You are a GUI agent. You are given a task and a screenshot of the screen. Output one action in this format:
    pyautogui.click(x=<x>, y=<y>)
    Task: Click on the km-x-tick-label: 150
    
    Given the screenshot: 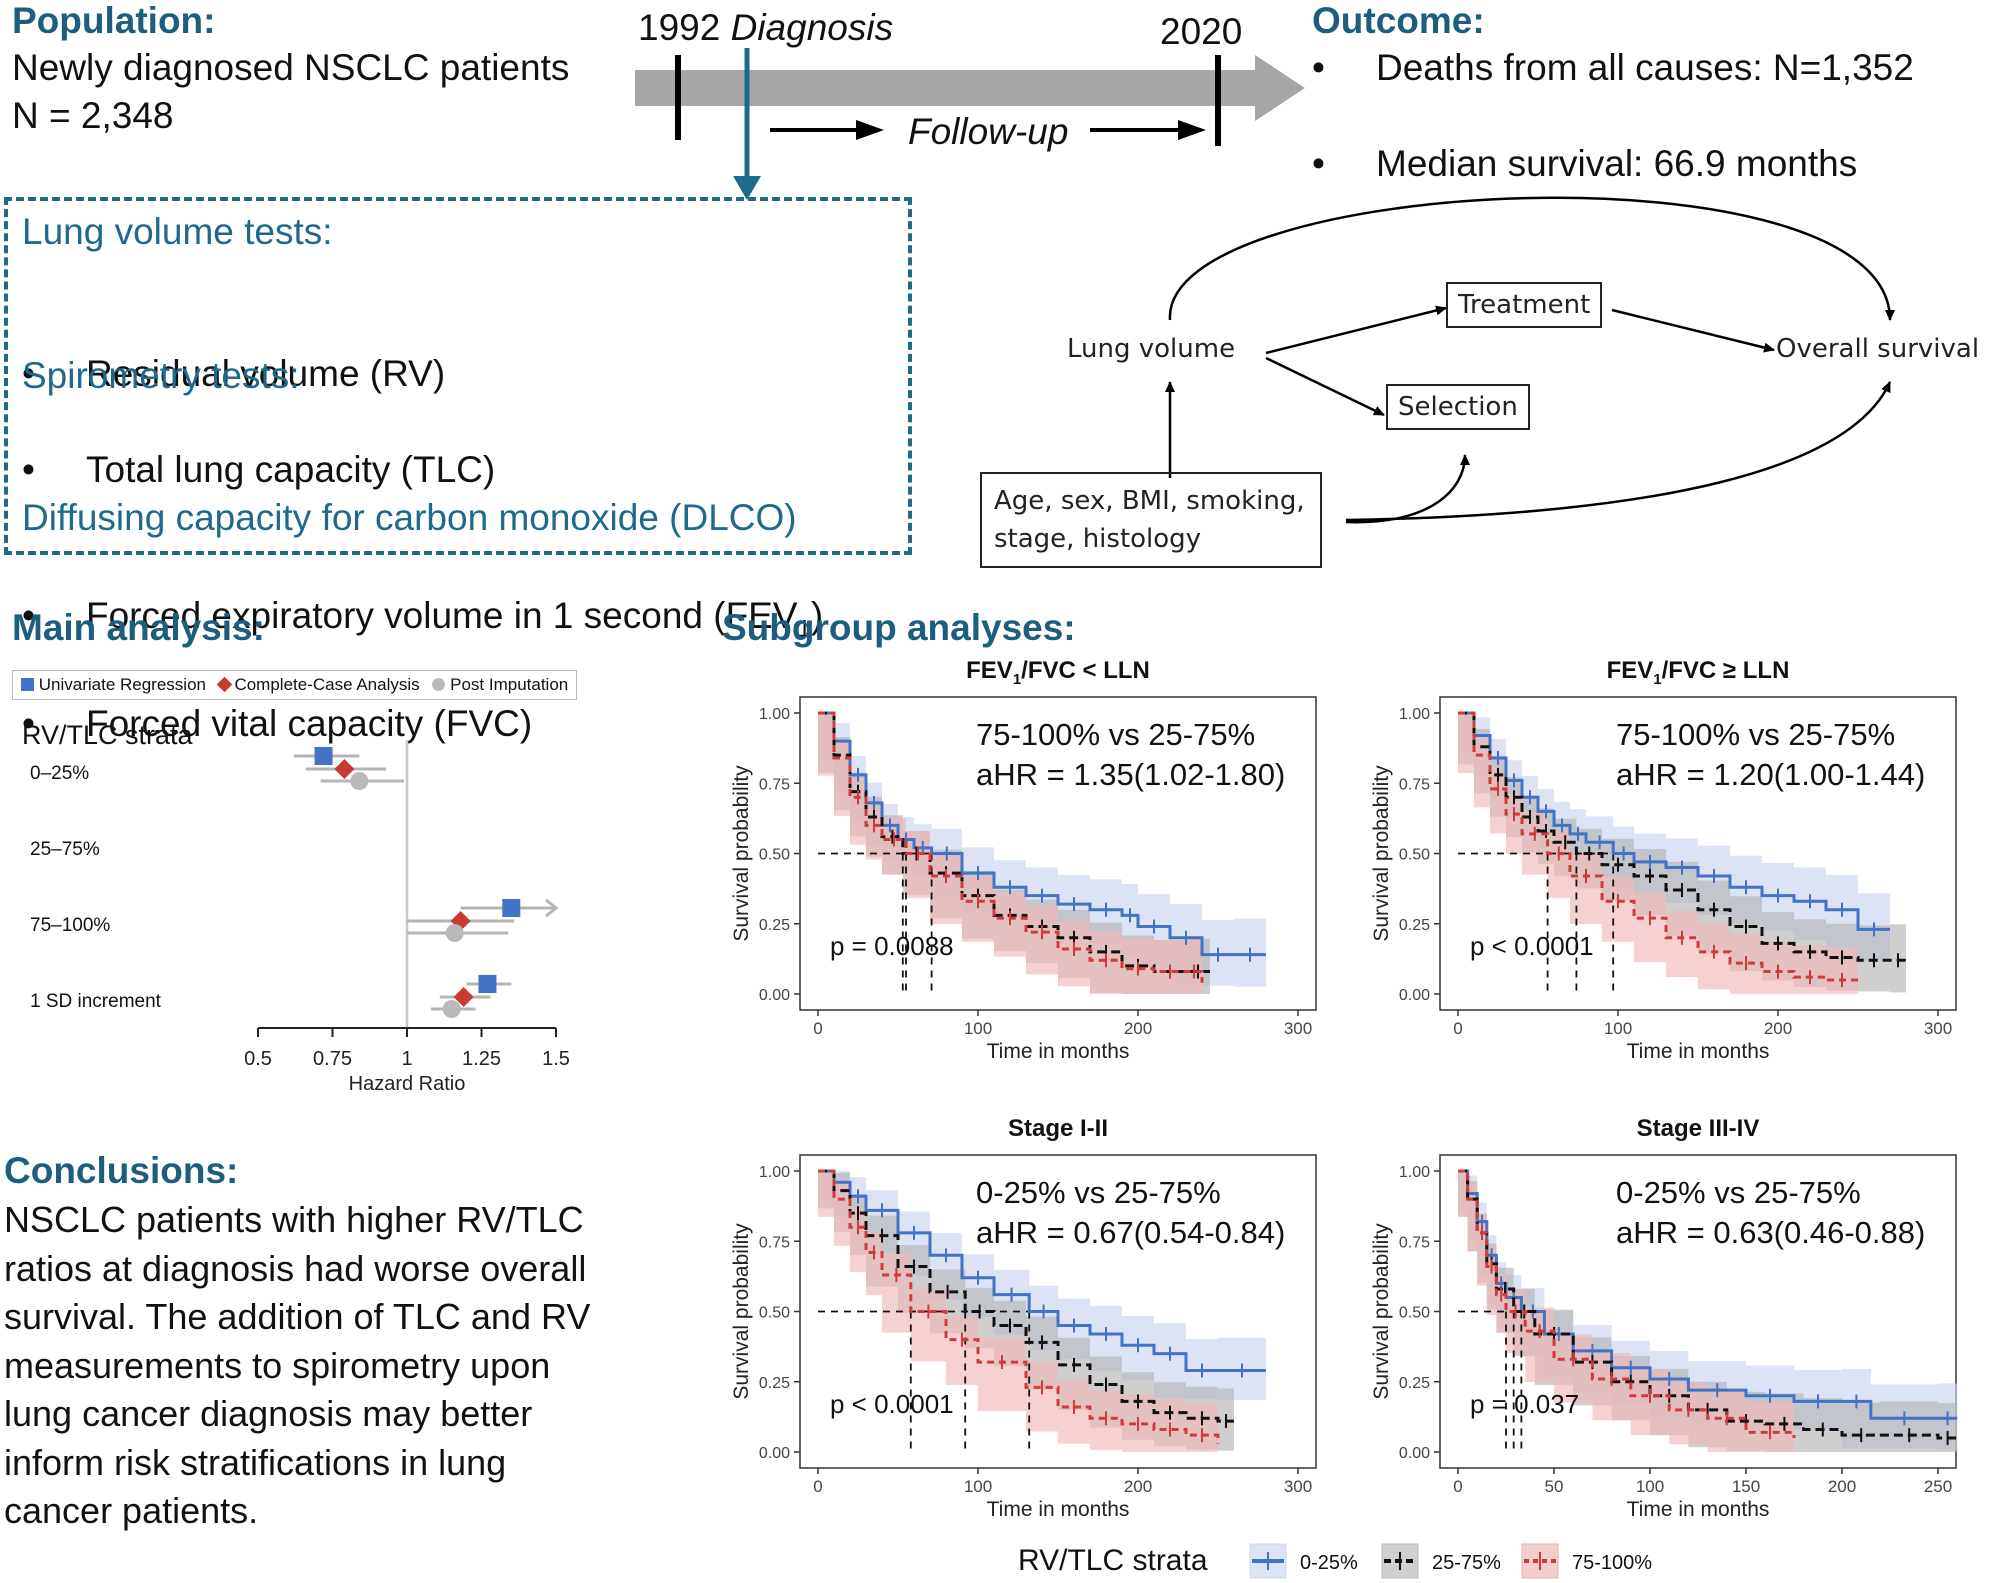 What is the action you would take?
    pyautogui.click(x=1746, y=1486)
    